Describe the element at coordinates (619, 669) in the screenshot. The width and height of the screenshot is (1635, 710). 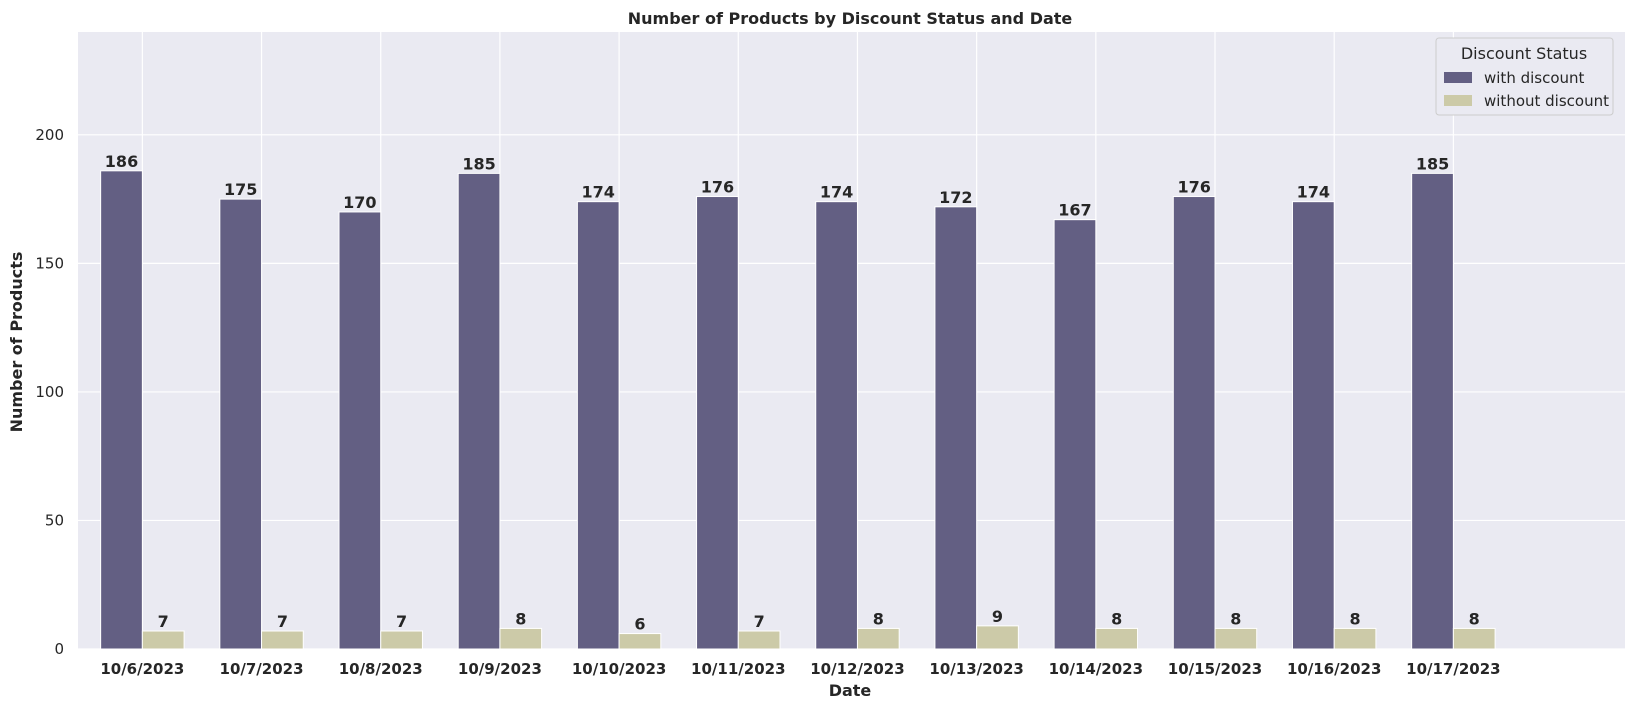
I see `x-tick-label: 10/10/2023` at that location.